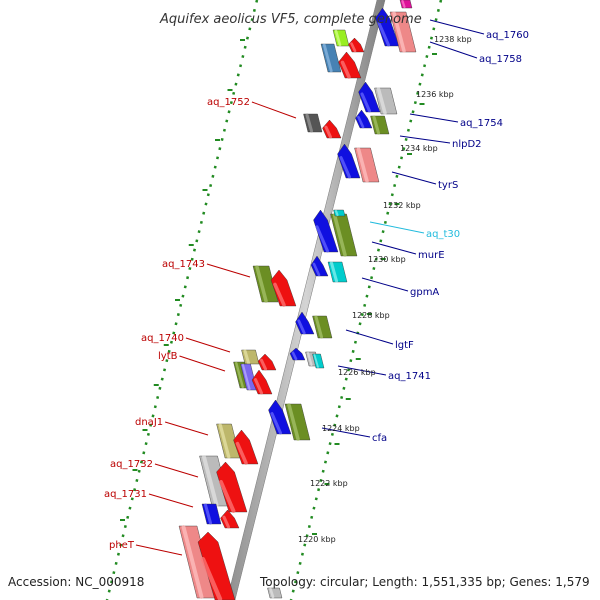  What do you see at coordinates (313, 123) in the screenshot?
I see `gene-feature-darkgray` at bounding box center [313, 123].